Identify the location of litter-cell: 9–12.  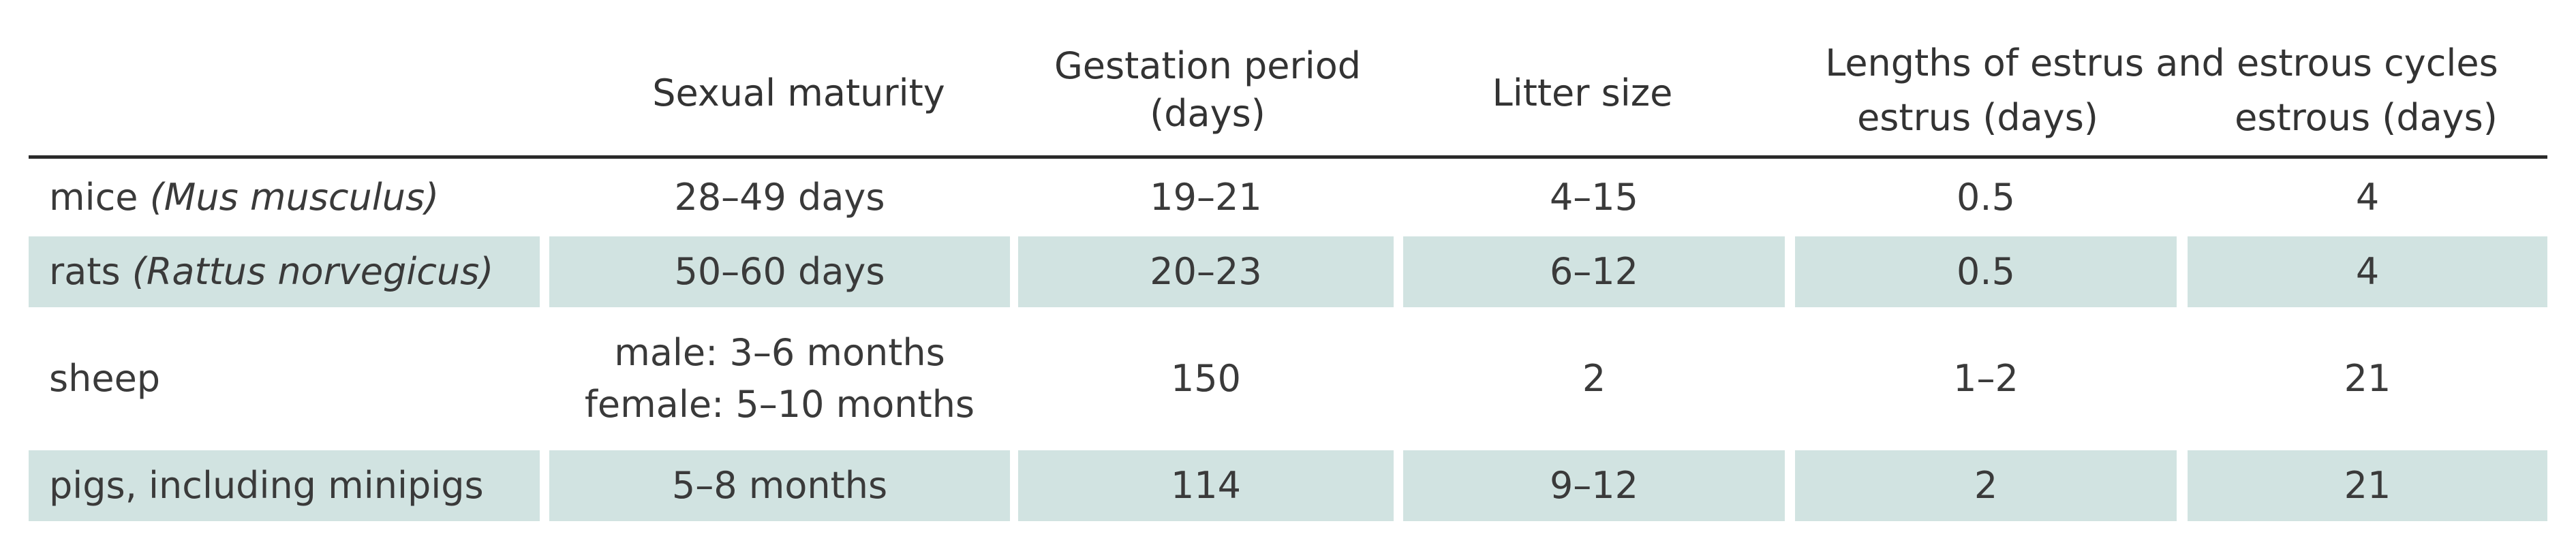
(1594, 486).